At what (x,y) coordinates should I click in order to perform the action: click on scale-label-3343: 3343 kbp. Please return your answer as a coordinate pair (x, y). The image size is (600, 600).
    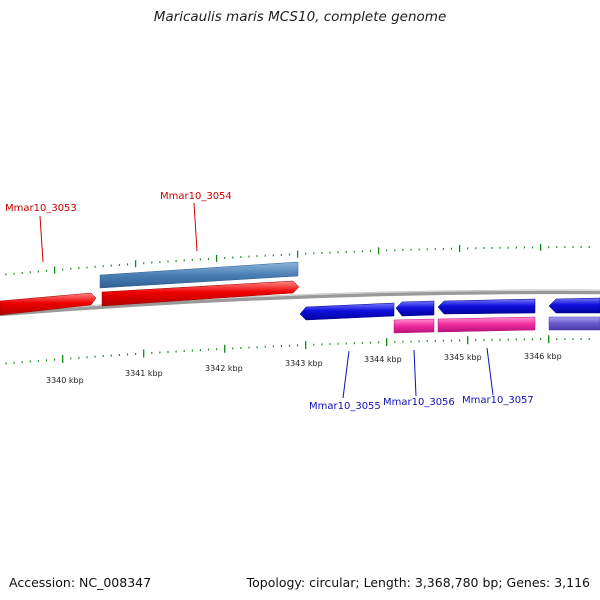
    Looking at the image, I should click on (304, 363).